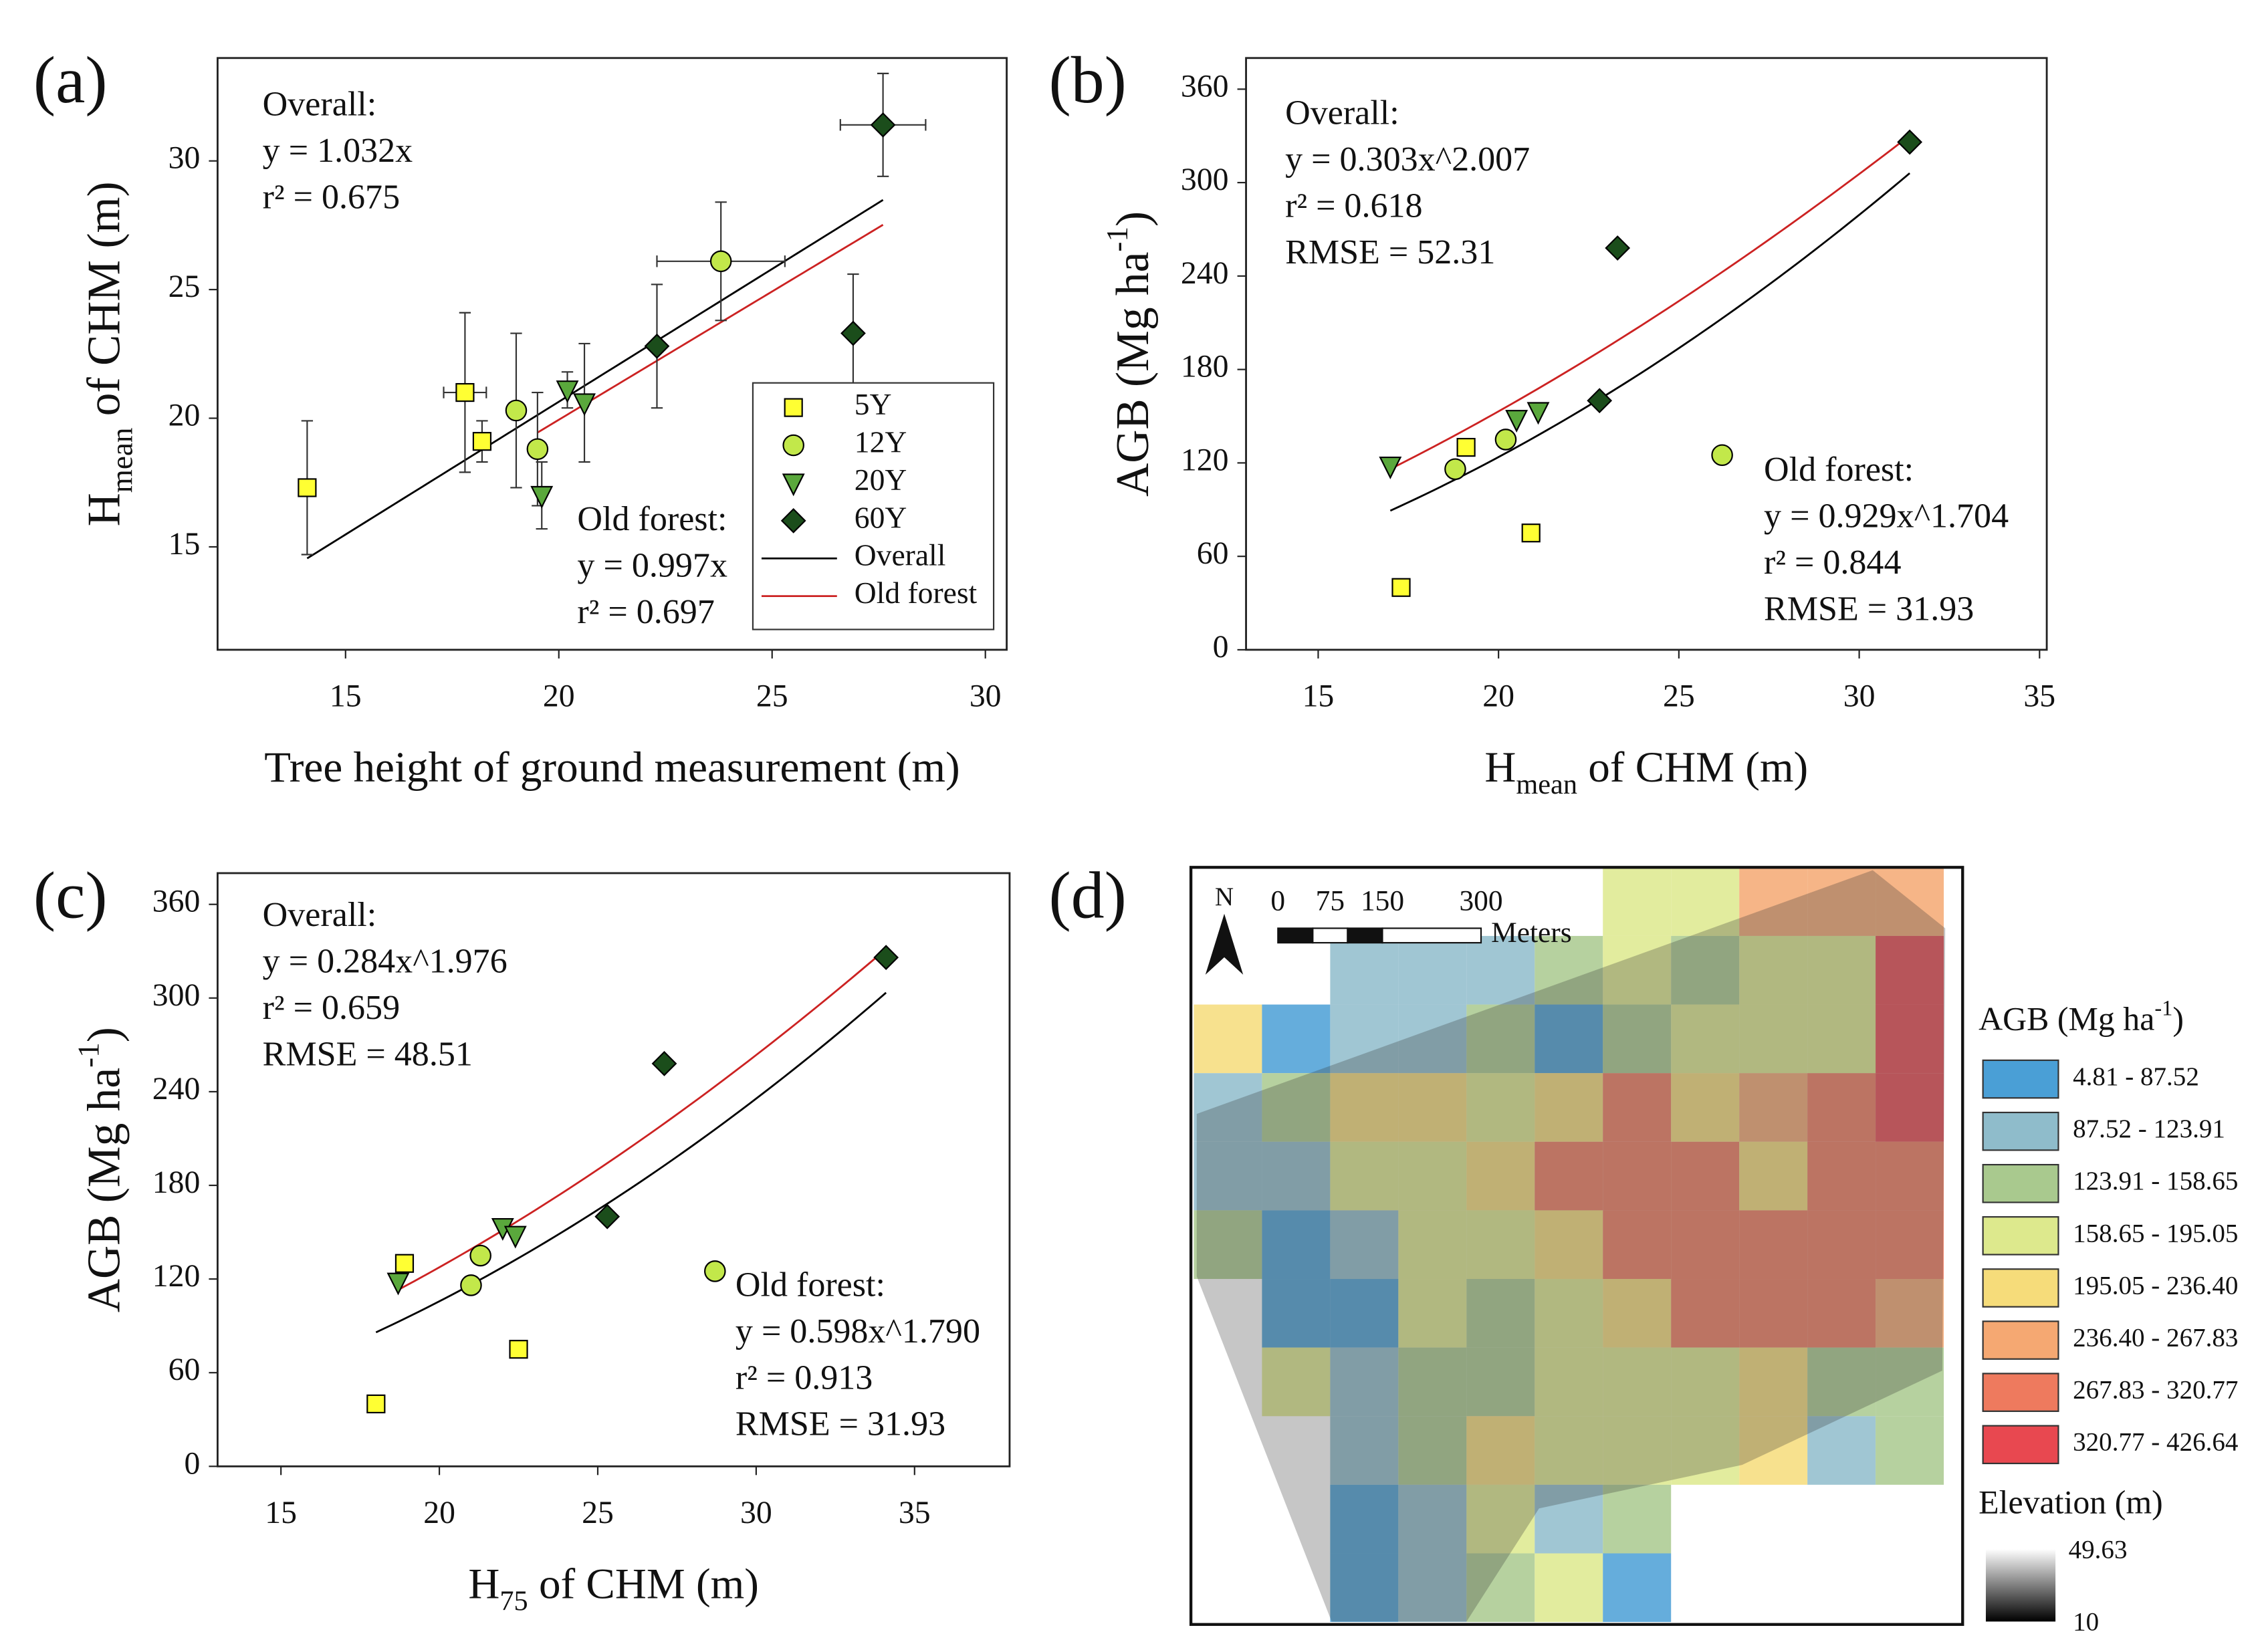  I want to click on legend-box, so click(874, 506).